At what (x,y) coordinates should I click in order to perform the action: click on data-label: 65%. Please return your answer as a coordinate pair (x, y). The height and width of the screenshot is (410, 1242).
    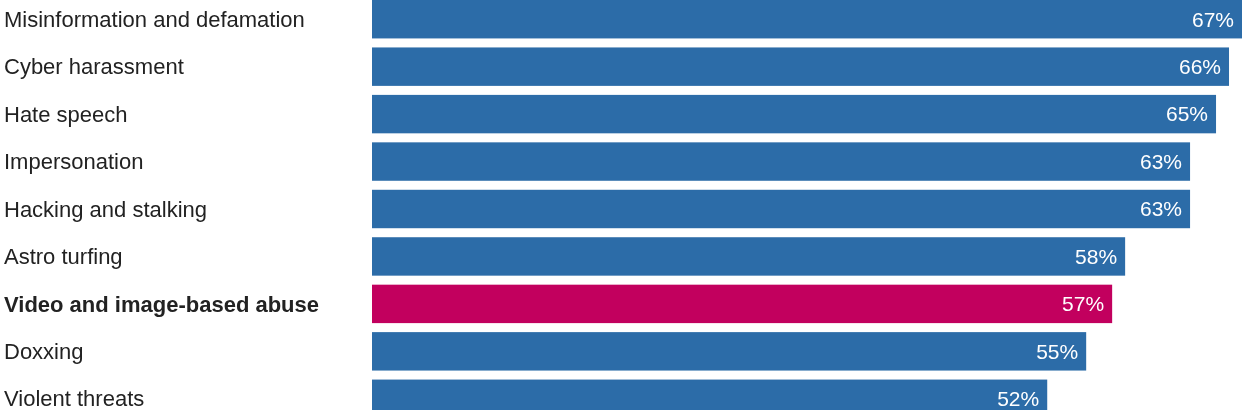
    Looking at the image, I should click on (1187, 114).